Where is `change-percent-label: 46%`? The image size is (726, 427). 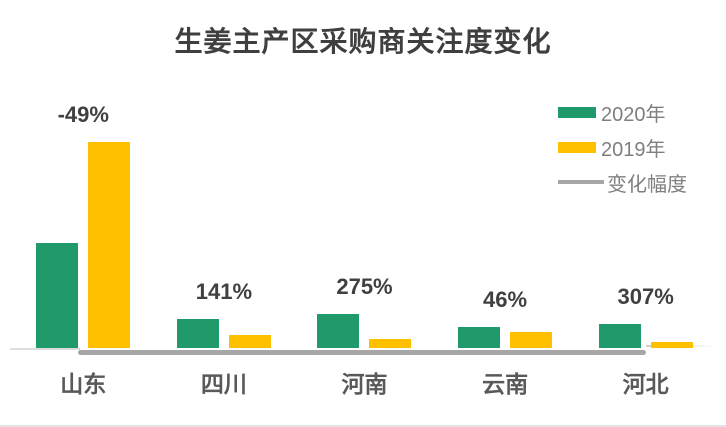
change-percent-label: 46% is located at coordinates (505, 299).